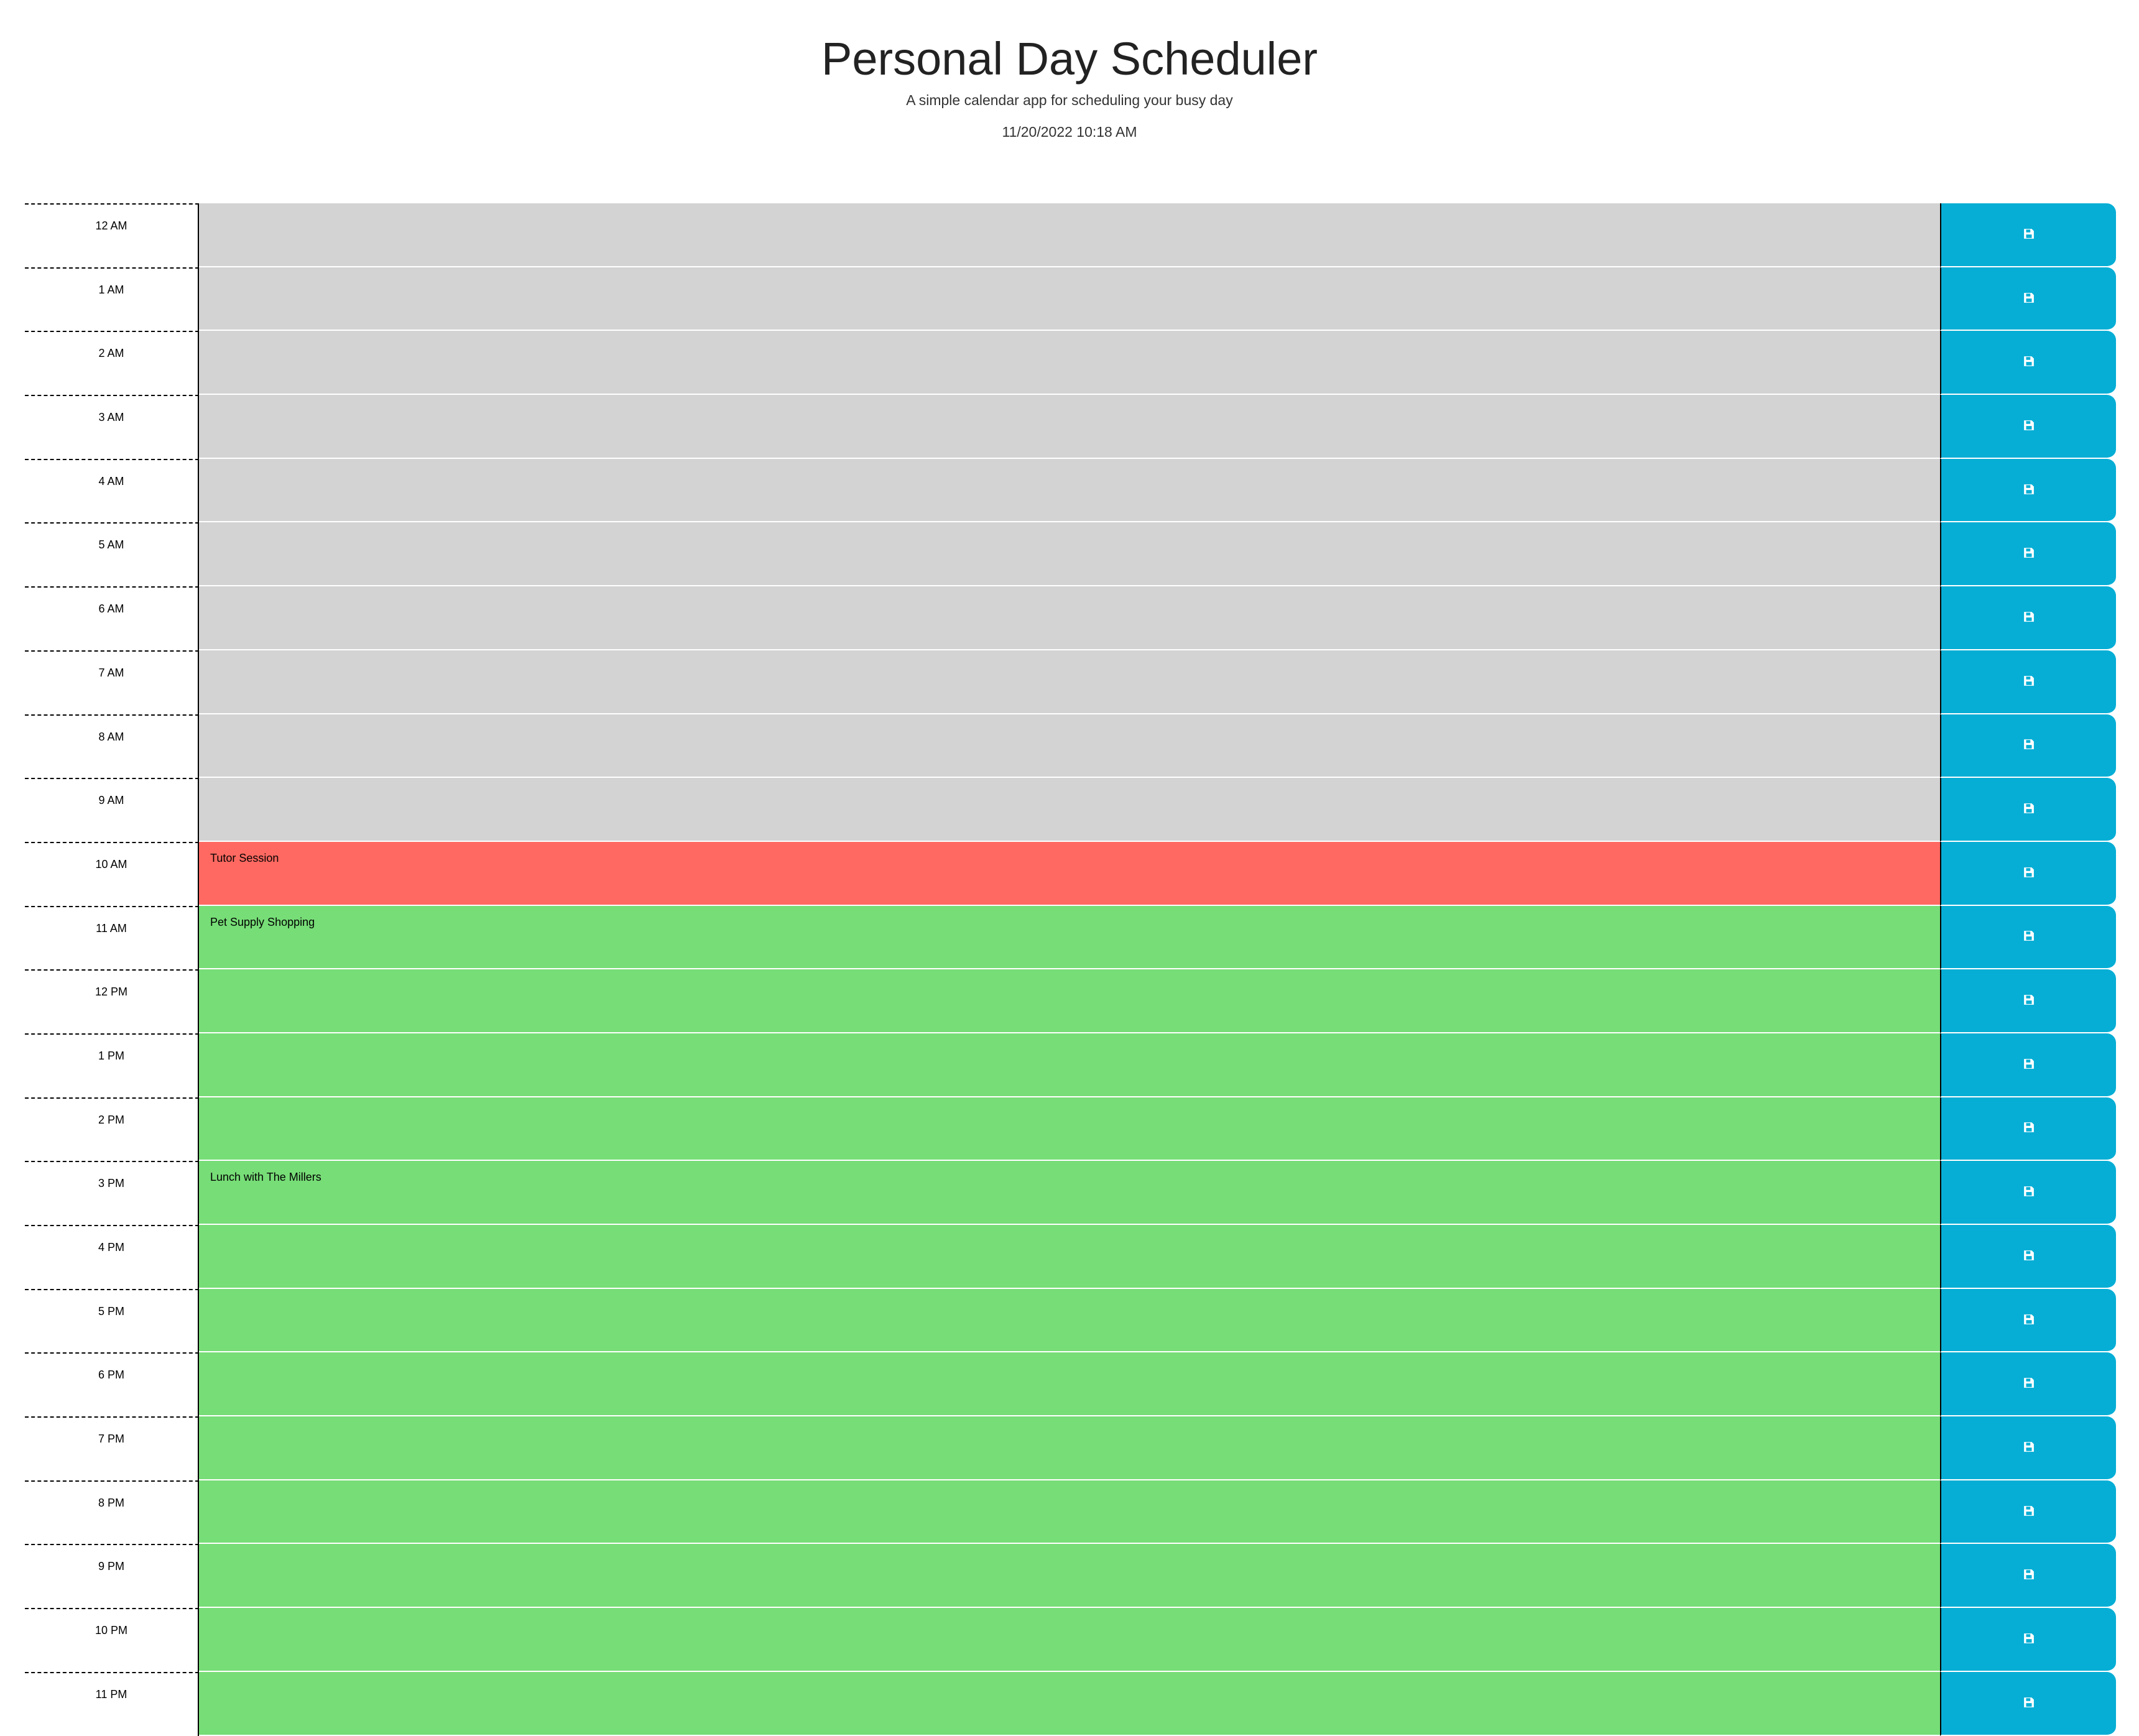 The width and height of the screenshot is (2139, 1736). Describe the element at coordinates (112, 1448) in the screenshot. I see `hour-label: 7 PM` at that location.